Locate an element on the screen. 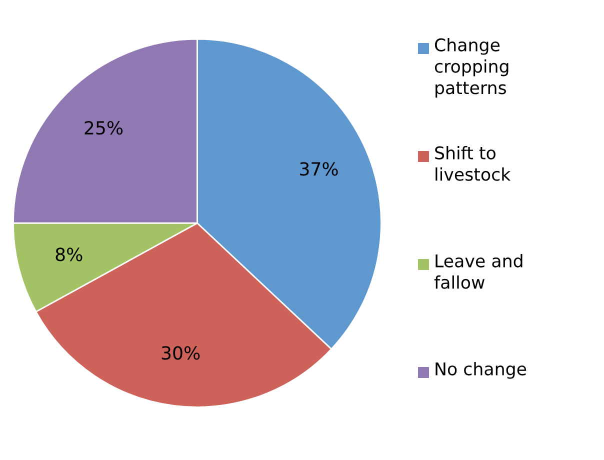 The width and height of the screenshot is (604, 460). data-label: 30% is located at coordinates (181, 353).